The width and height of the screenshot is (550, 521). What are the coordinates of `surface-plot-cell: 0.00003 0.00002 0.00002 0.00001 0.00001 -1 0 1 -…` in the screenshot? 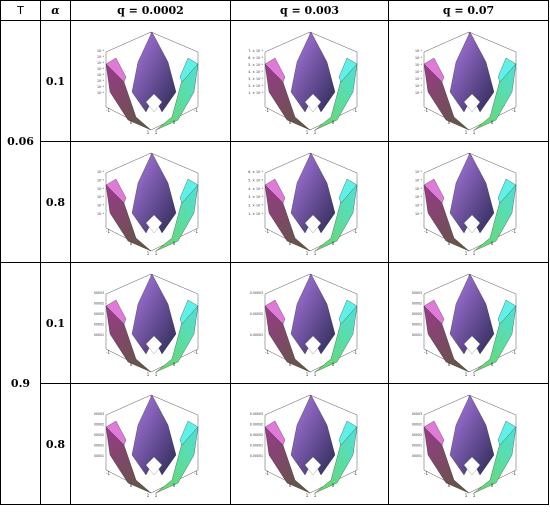 It's located at (309, 444).